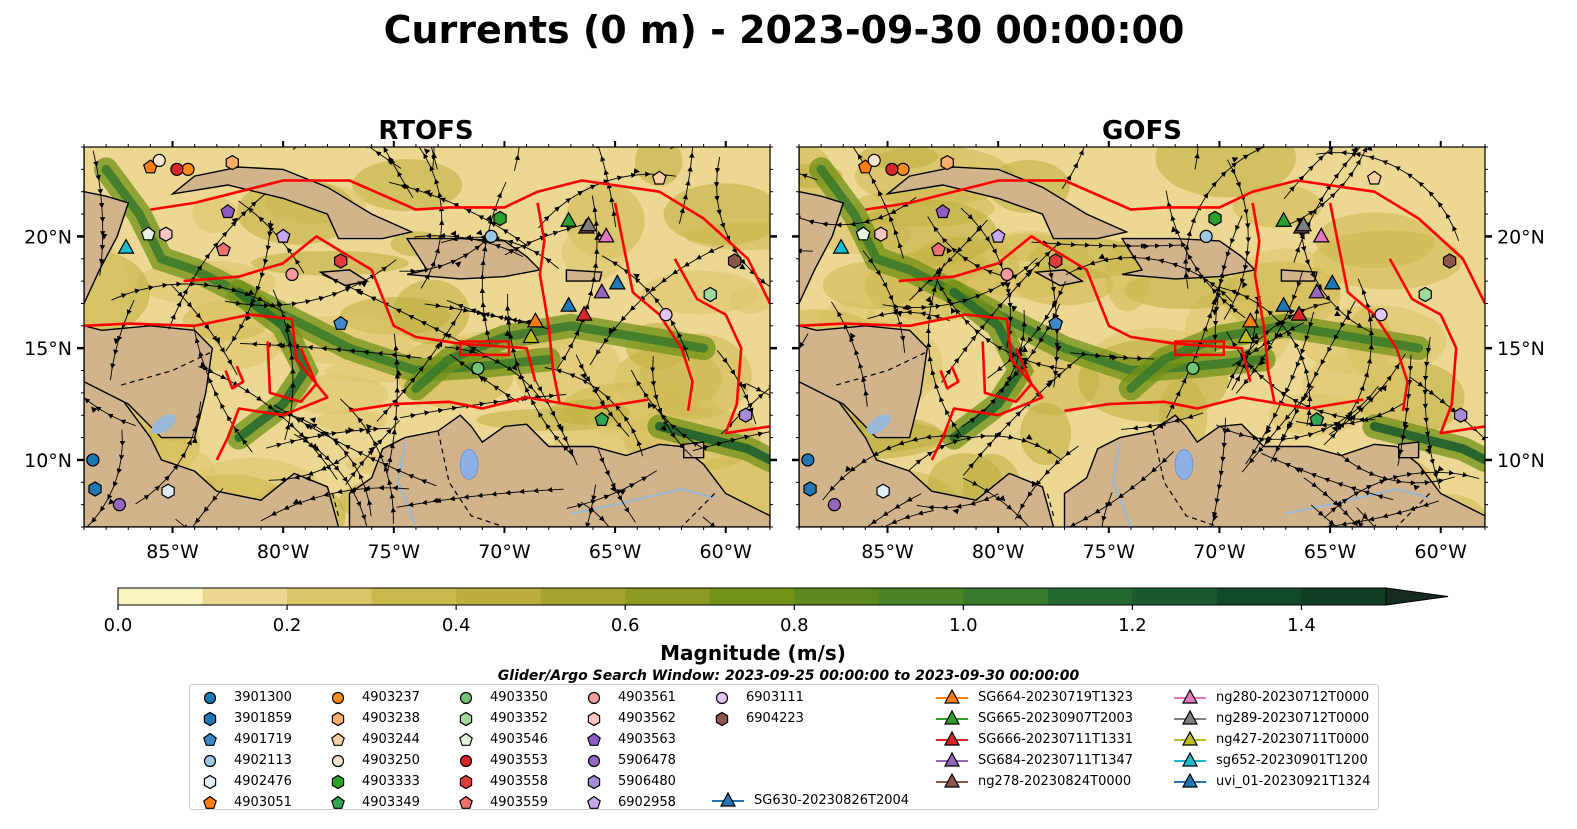 The image size is (1577, 829). Describe the element at coordinates (386, 718) in the screenshot. I see `legend-item: 4903238` at that location.